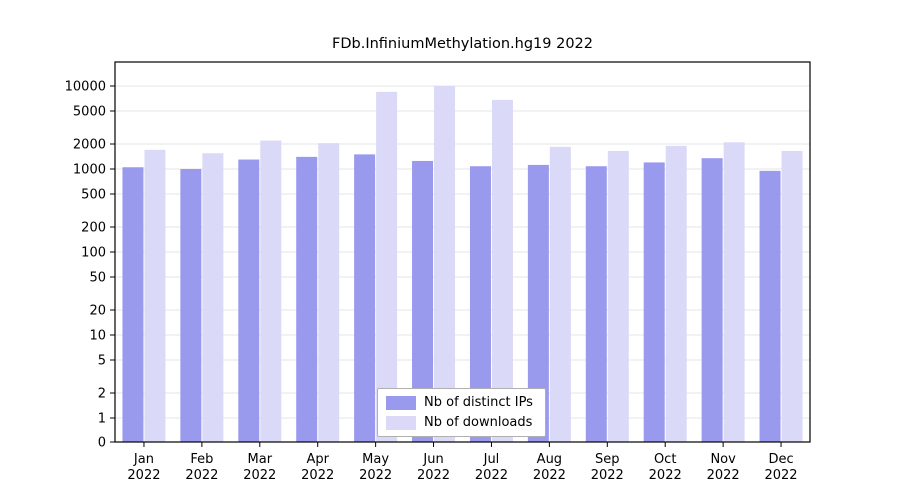  Describe the element at coordinates (401, 422) in the screenshot. I see `legend-swatch-downloads` at that location.